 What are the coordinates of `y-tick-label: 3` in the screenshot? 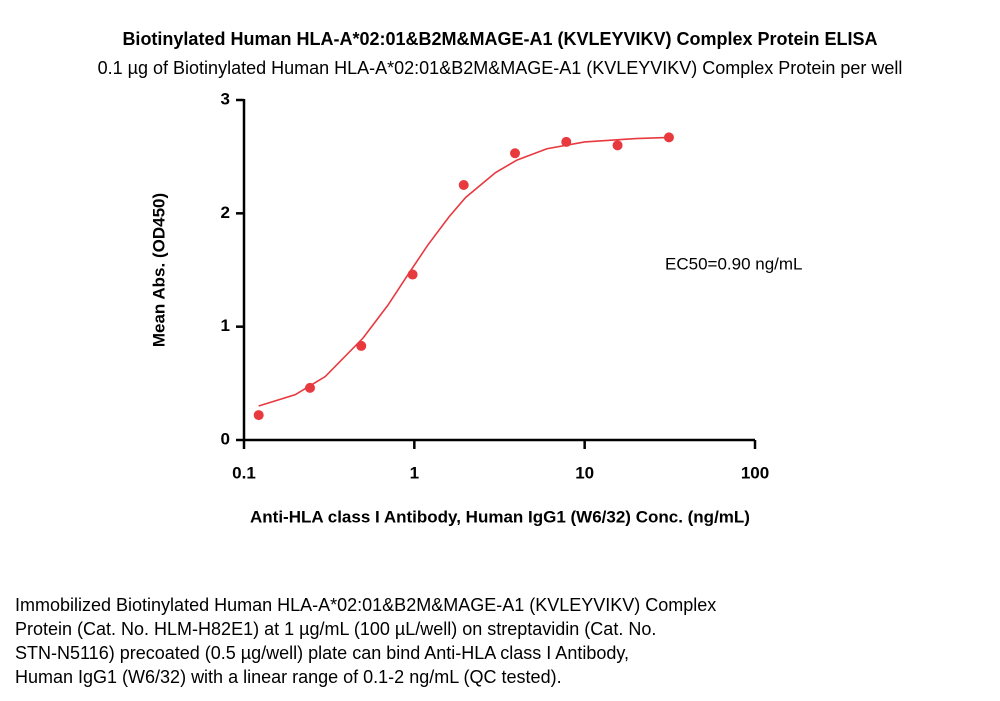 It's located at (225, 98).